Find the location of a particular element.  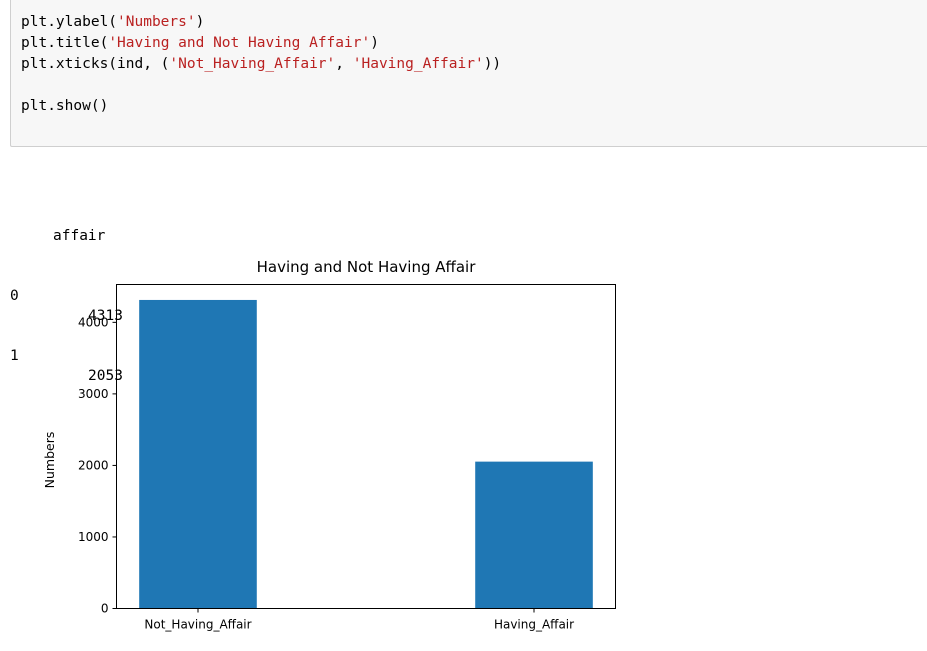

code-line-1: plt.ylabel('Numbers') is located at coordinates (113, 22).